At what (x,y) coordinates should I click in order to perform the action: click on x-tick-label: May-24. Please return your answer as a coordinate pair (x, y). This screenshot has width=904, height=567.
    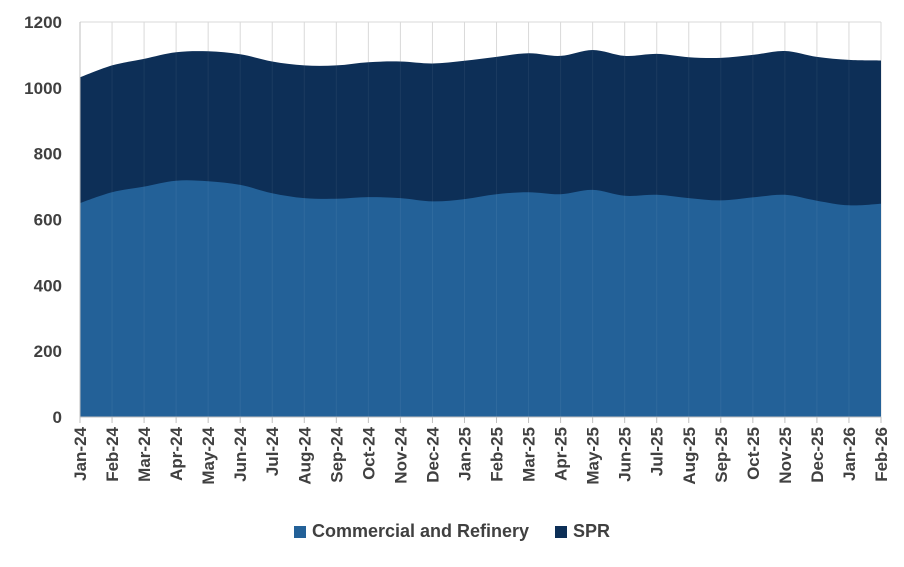
    Looking at the image, I should click on (208, 455).